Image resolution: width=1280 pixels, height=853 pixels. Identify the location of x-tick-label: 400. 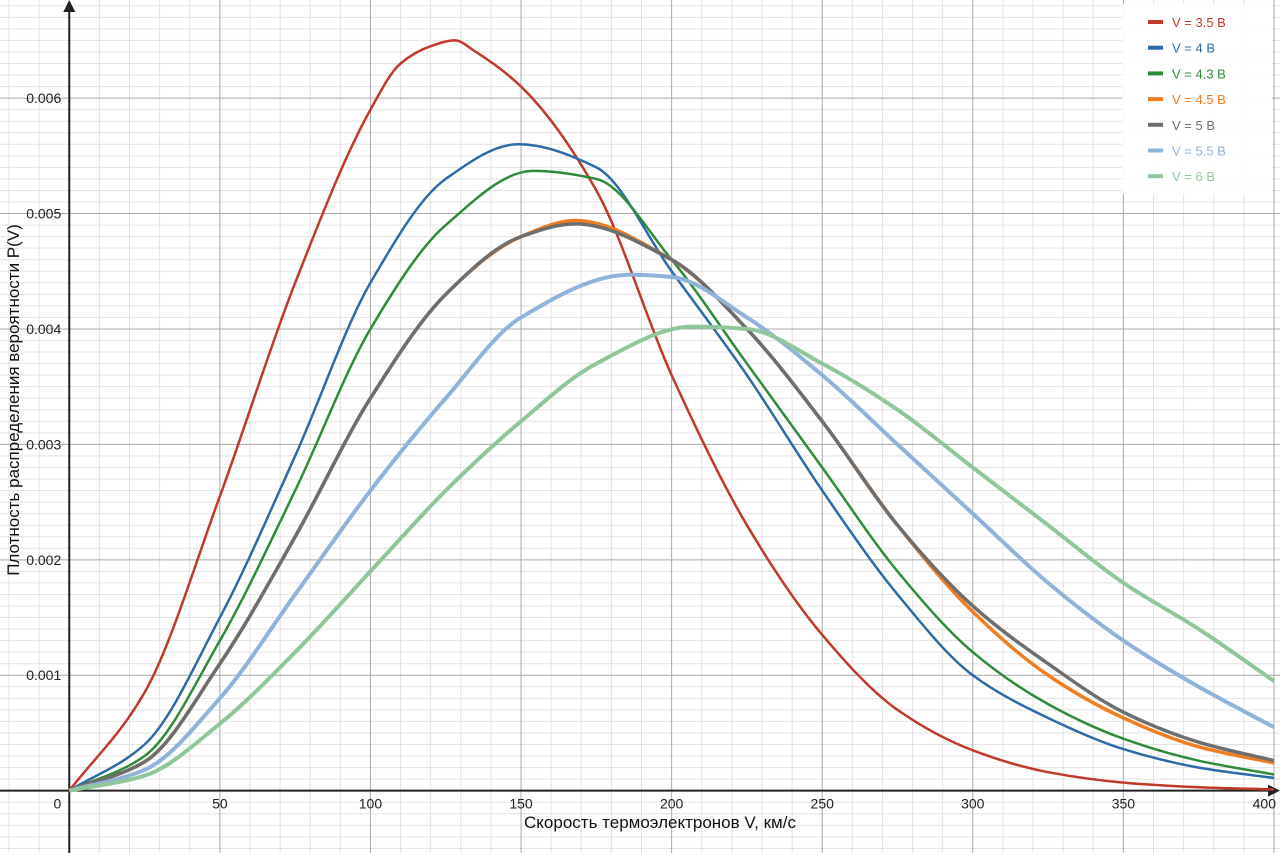
(1265, 804).